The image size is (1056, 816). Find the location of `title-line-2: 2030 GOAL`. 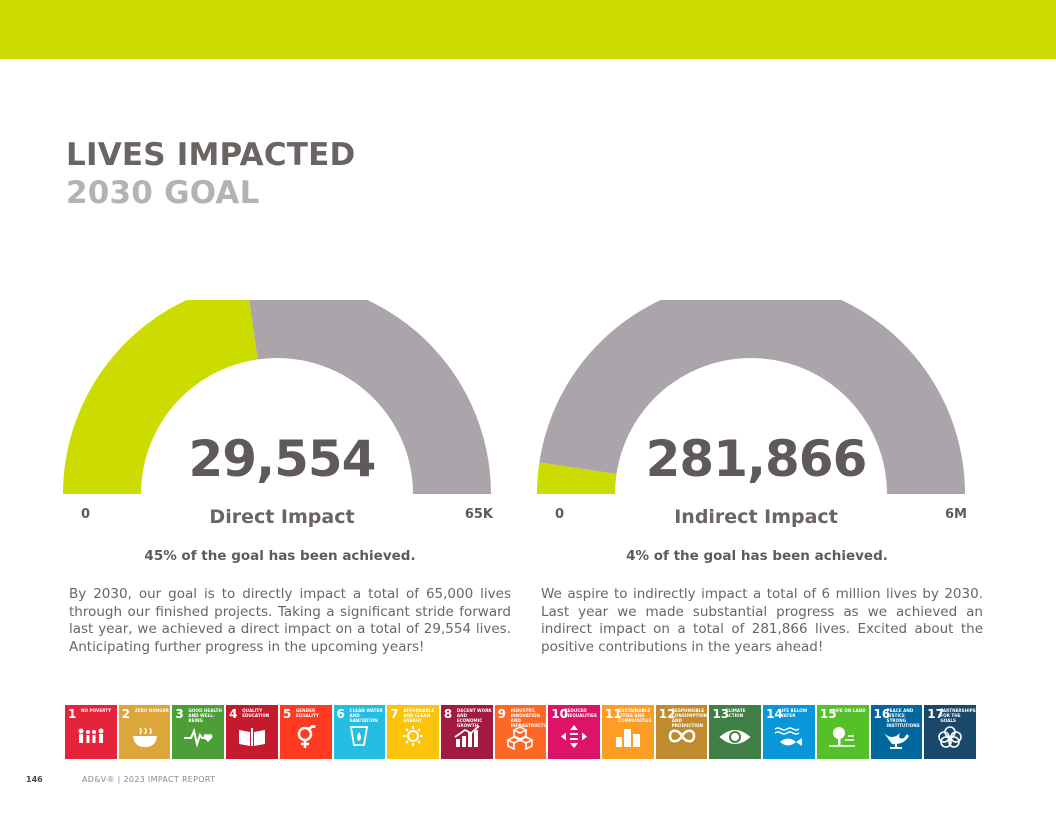

title-line-2: 2030 GOAL is located at coordinates (163, 193).